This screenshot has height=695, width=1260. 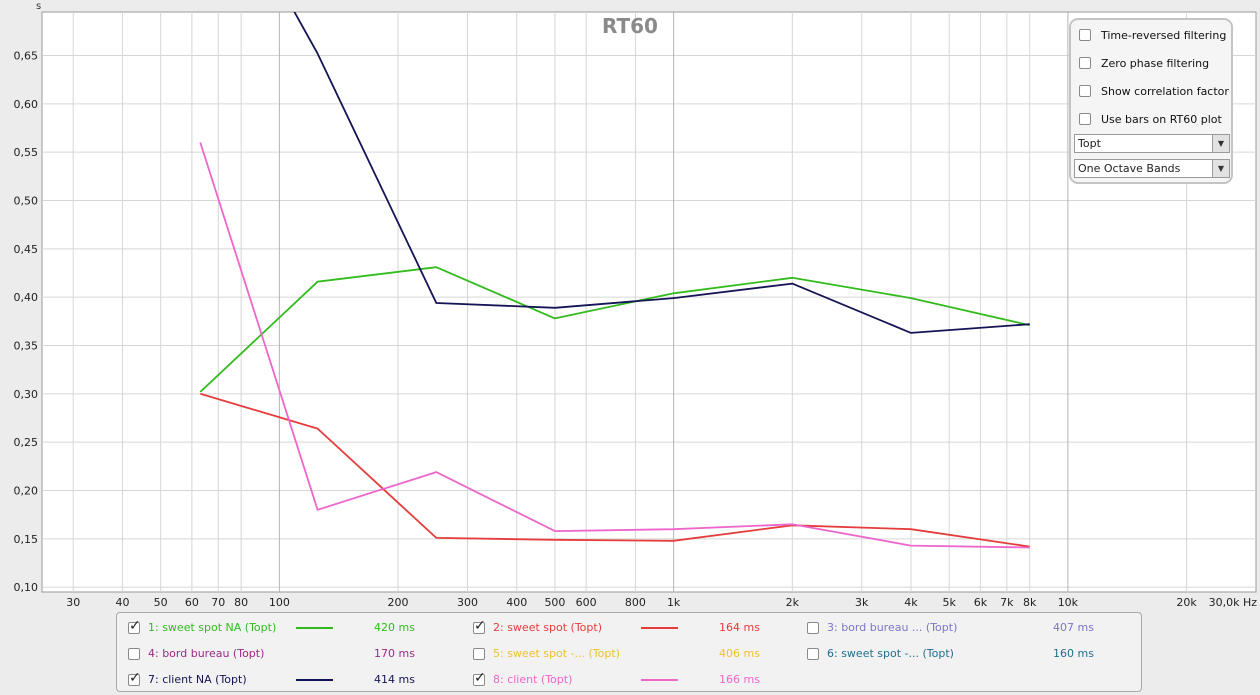 I want to click on method-select: Topt ▼, so click(x=1152, y=143).